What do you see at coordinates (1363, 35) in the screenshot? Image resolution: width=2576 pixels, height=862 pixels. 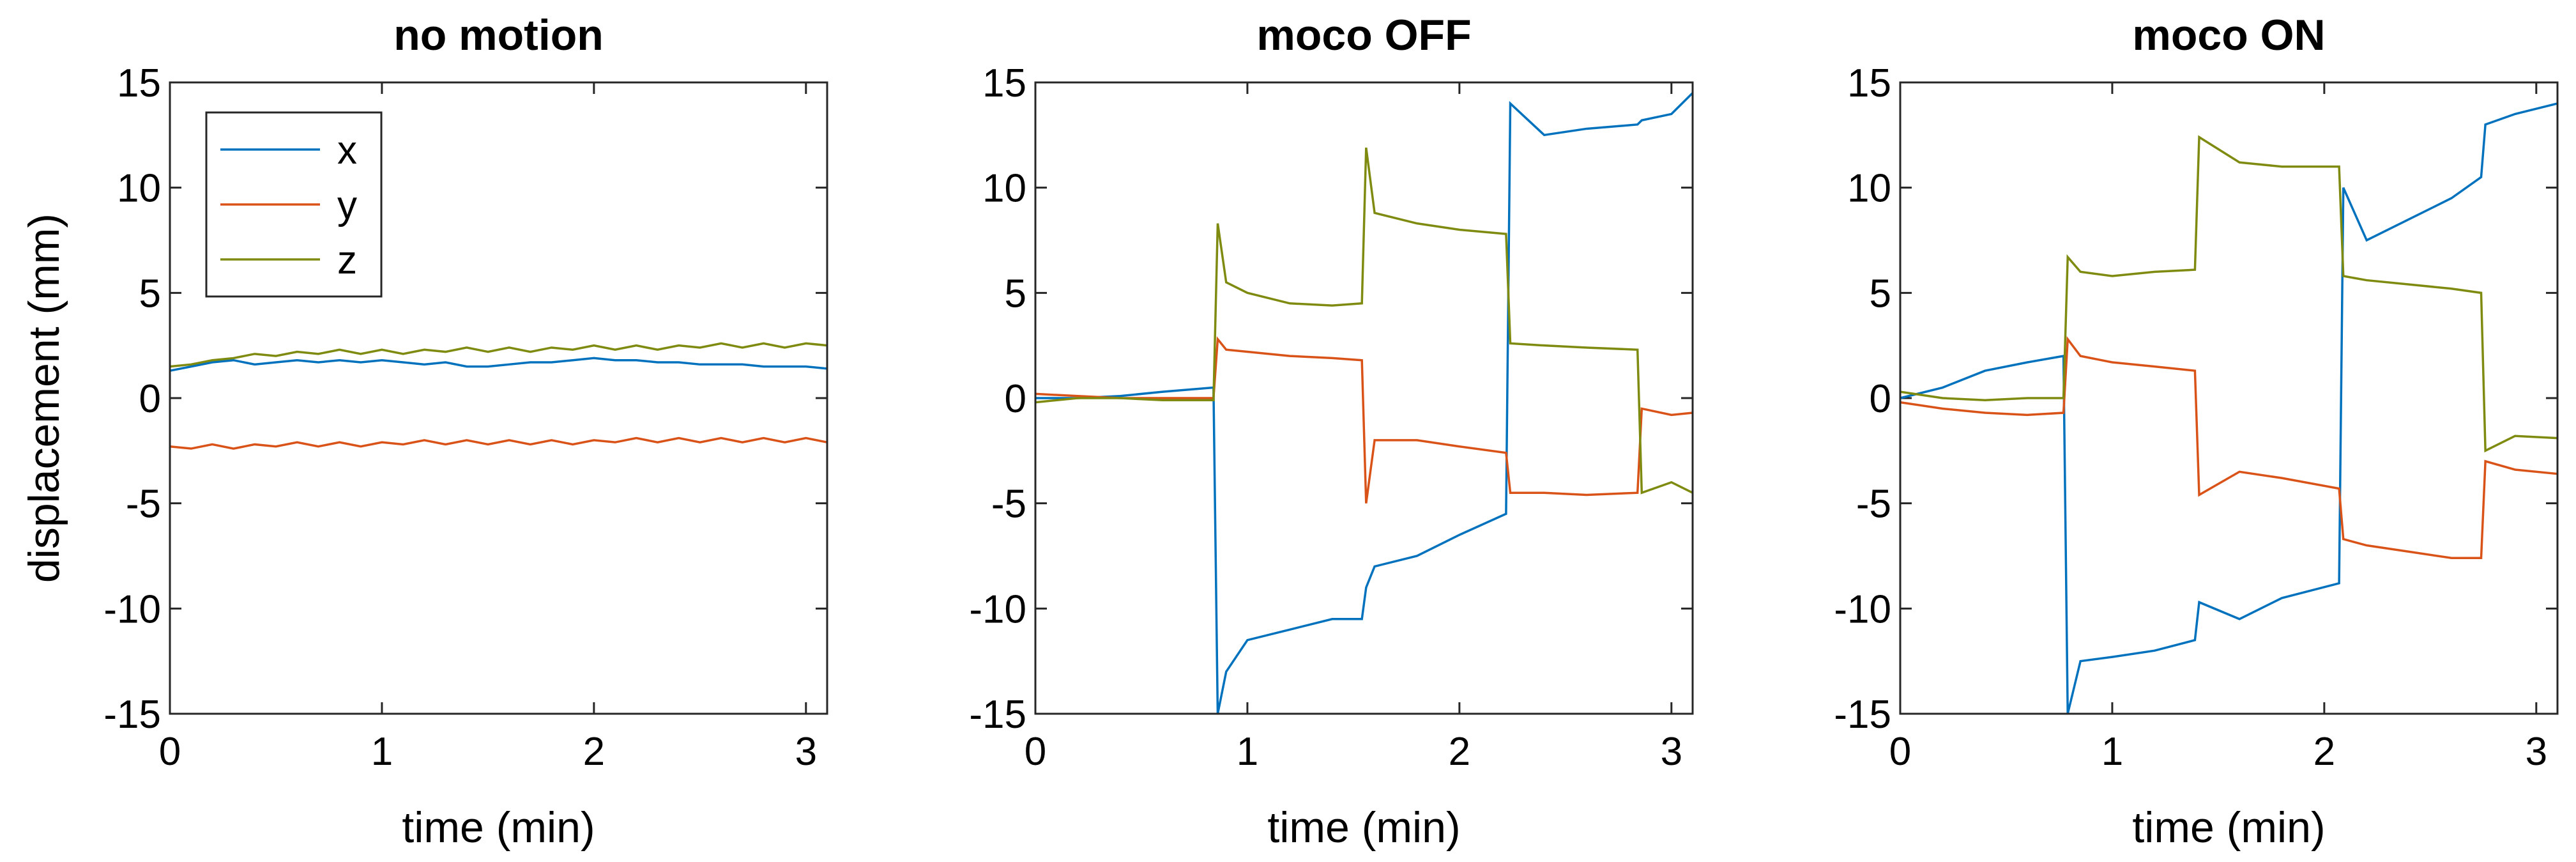 I see `chart-title: moco OFF` at bounding box center [1363, 35].